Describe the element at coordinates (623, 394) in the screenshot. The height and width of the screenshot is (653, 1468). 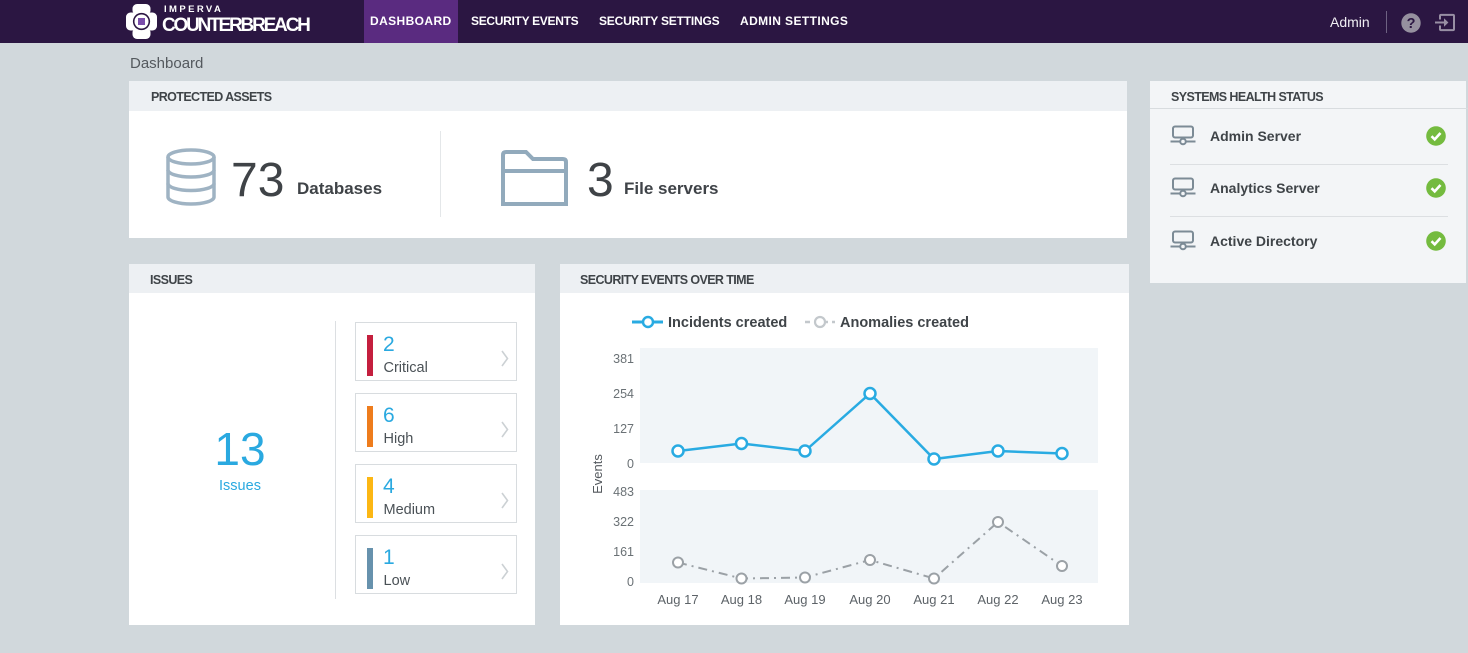
I see `svg-text: 254` at that location.